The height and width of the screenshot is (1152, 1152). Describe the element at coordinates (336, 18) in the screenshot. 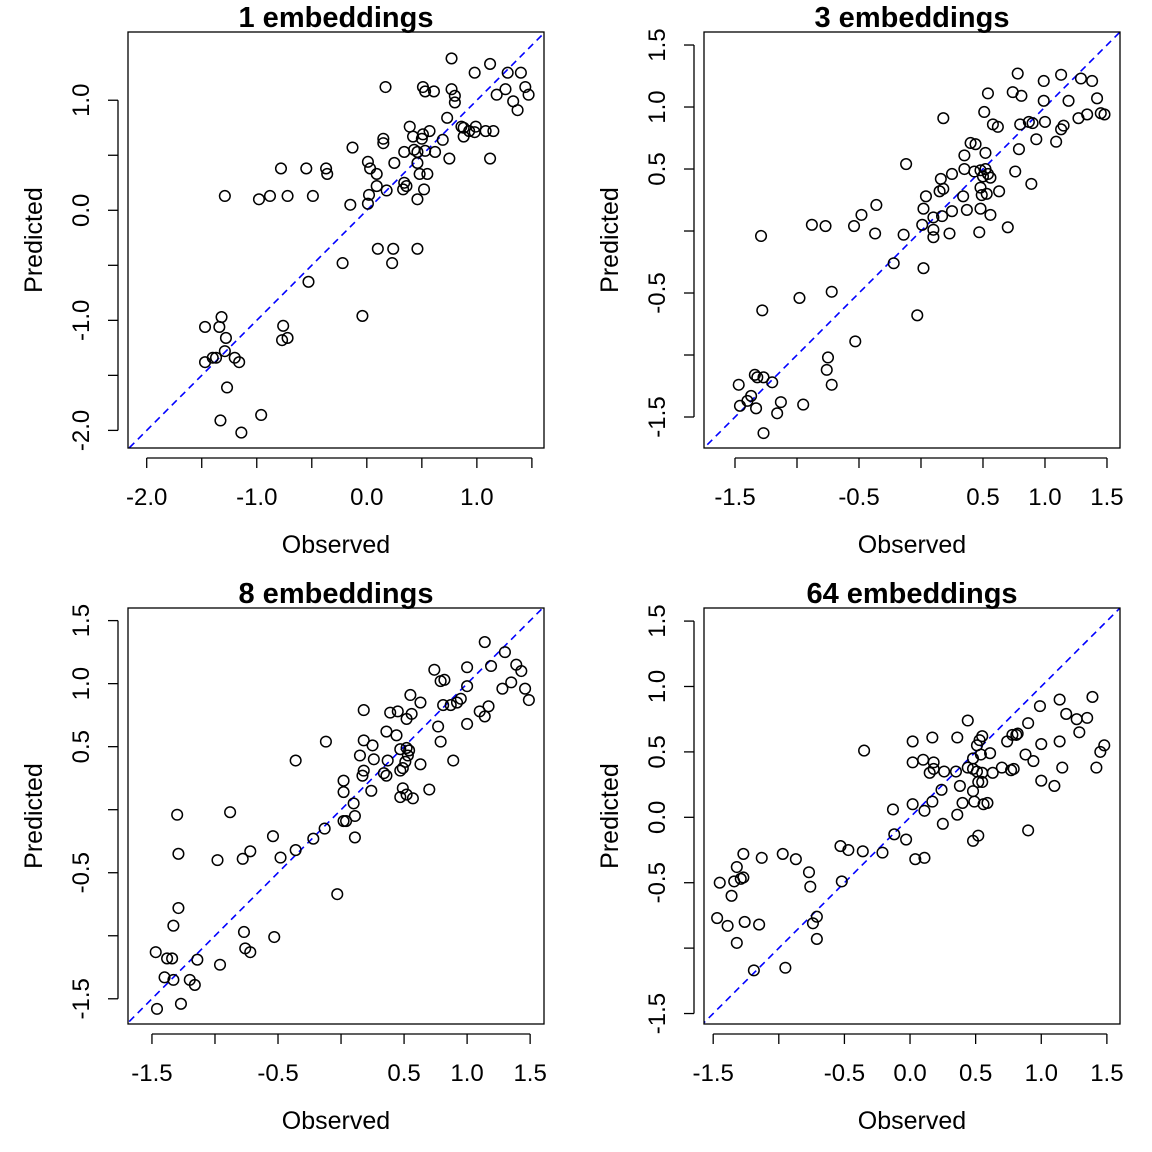

I see `panel-title: 1 embeddings` at that location.